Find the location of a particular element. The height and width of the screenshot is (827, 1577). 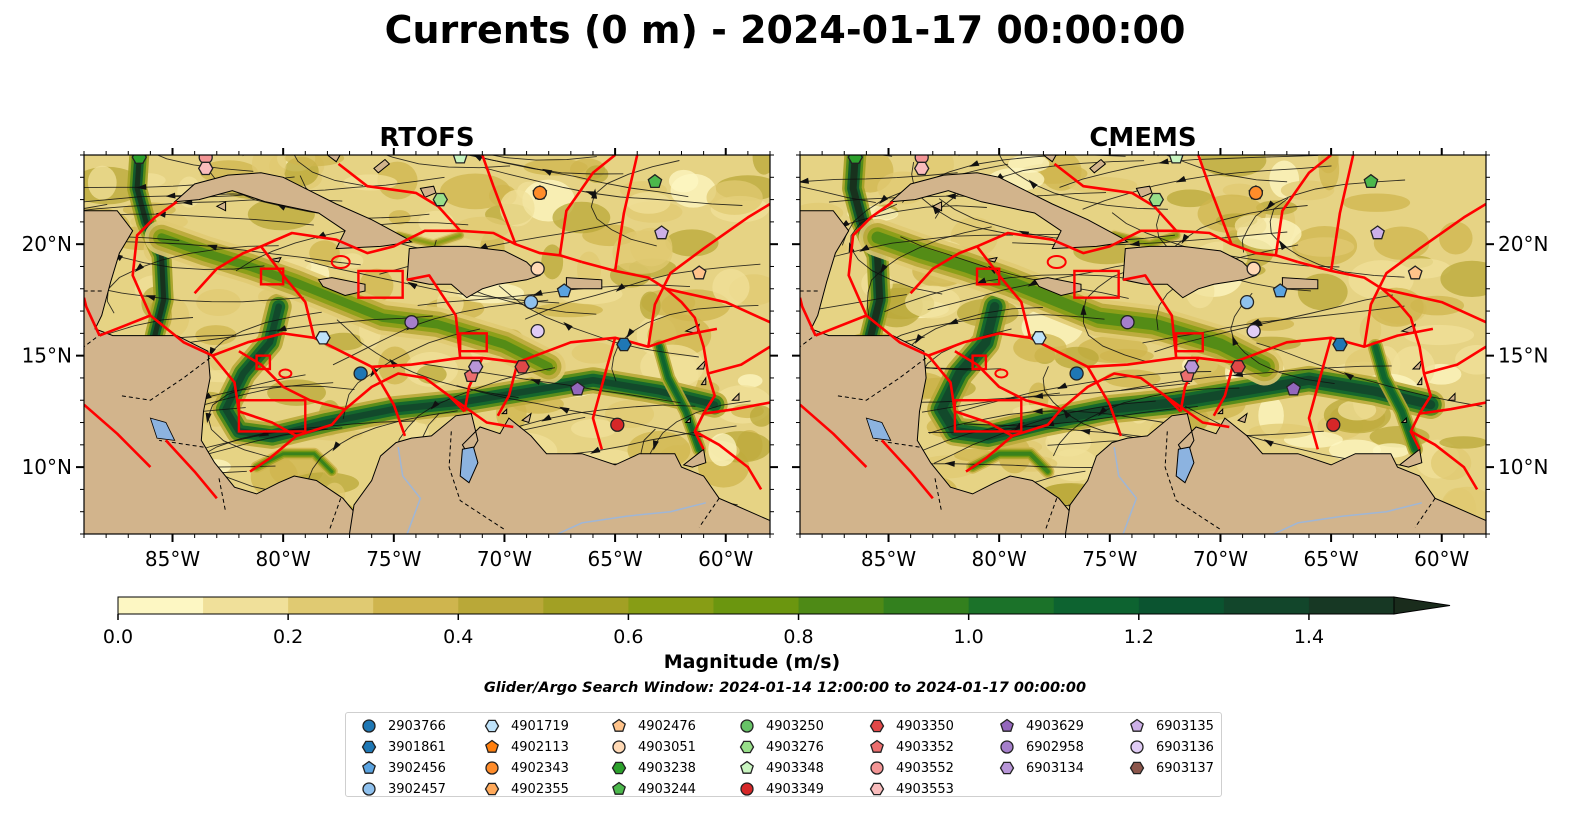

legend-item-4903552: 4903552 is located at coordinates (910, 768).